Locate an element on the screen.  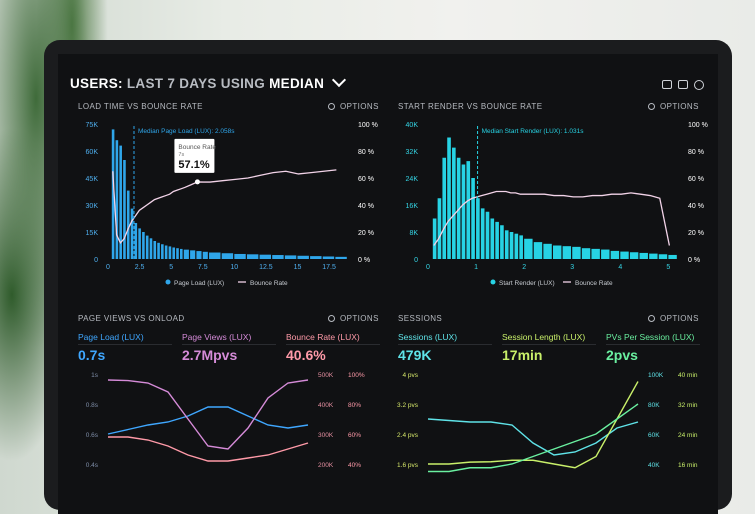
tooltip-sub: 7s is located at coordinates (181, 155).